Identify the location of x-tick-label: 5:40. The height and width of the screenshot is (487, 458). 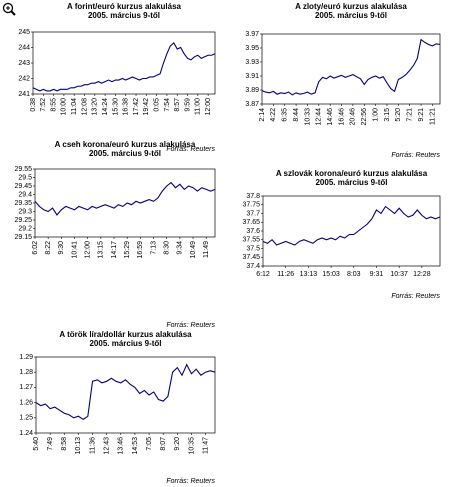
(36, 444).